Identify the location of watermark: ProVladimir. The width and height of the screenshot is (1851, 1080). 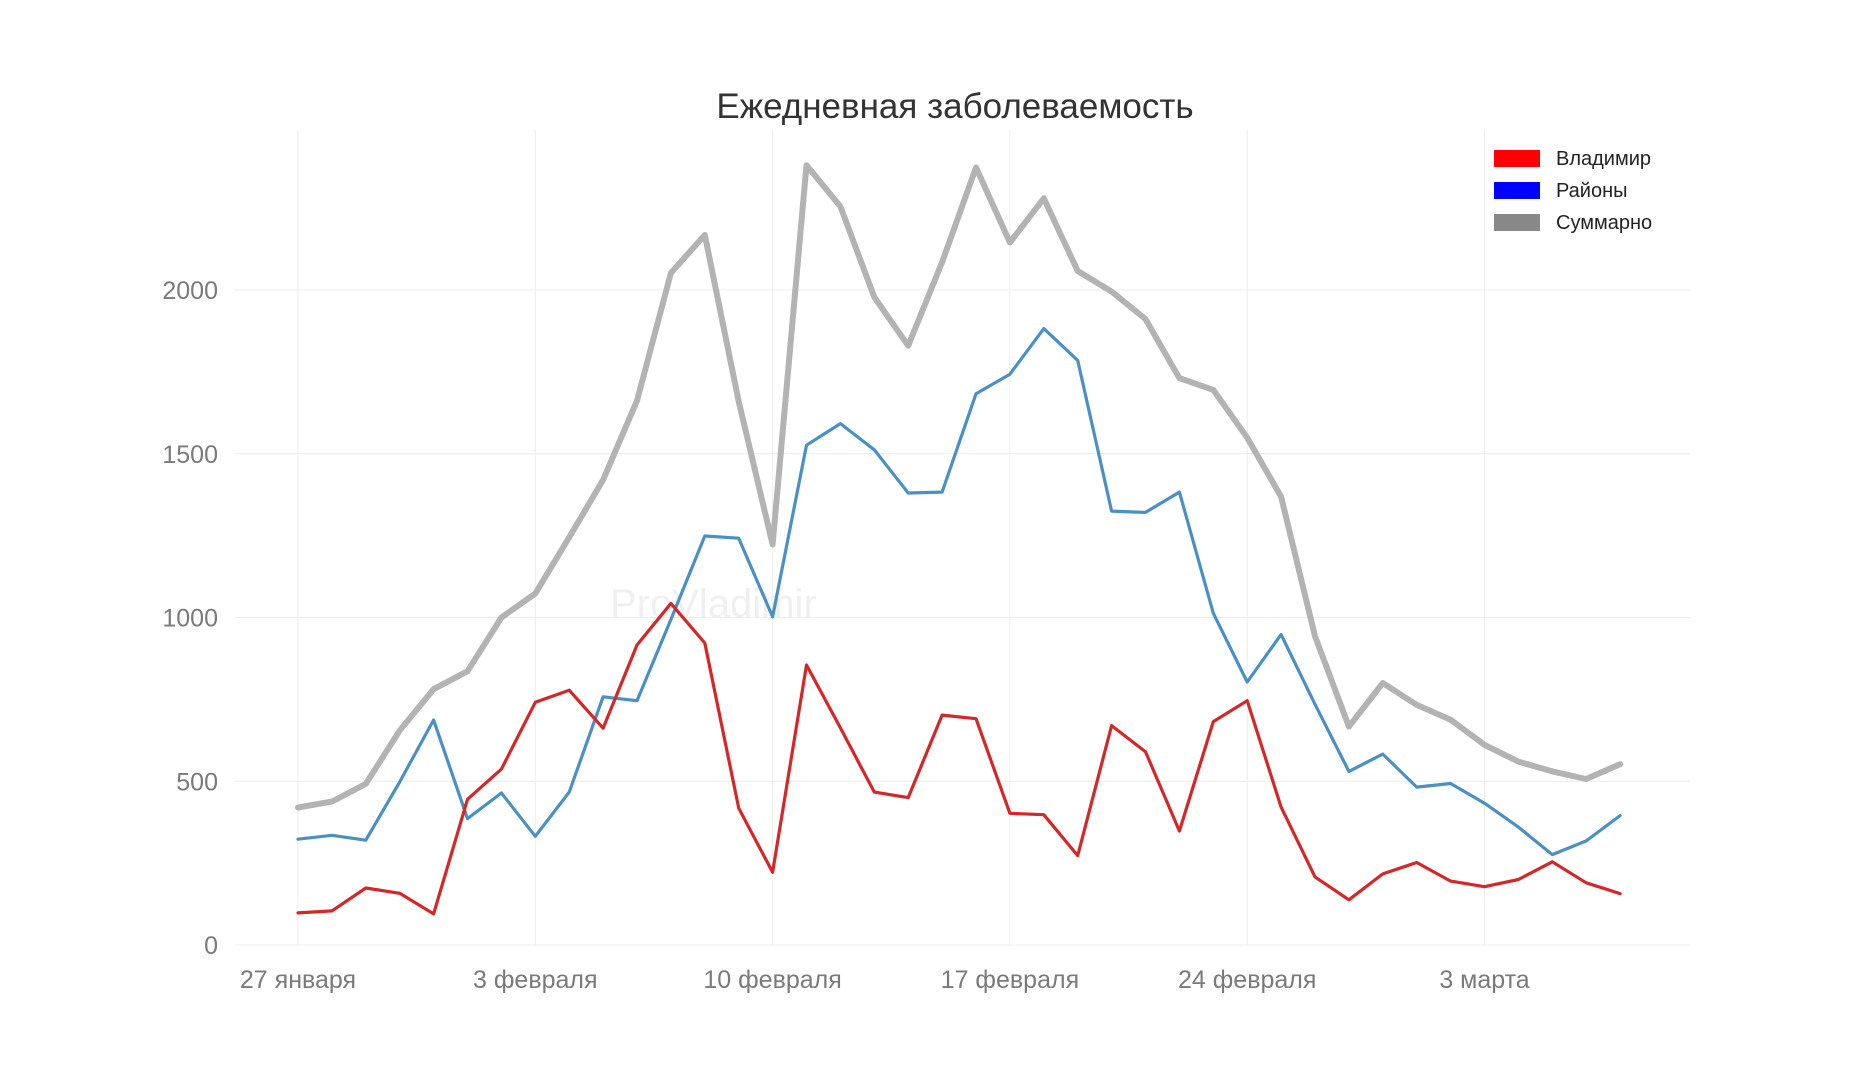
(713, 604).